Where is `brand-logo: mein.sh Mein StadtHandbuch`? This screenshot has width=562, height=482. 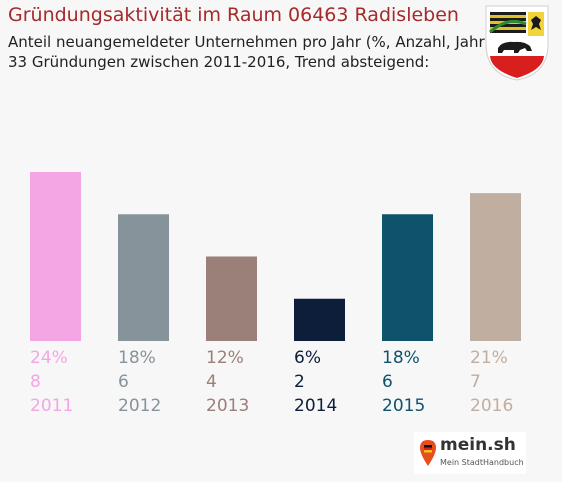 brand-logo: mein.sh Mein StadtHandbuch is located at coordinates (470, 453).